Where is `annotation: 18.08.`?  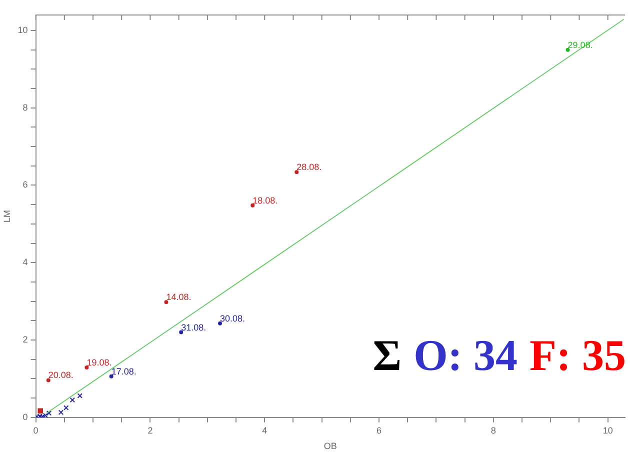
annotation: 18.08. is located at coordinates (265, 200).